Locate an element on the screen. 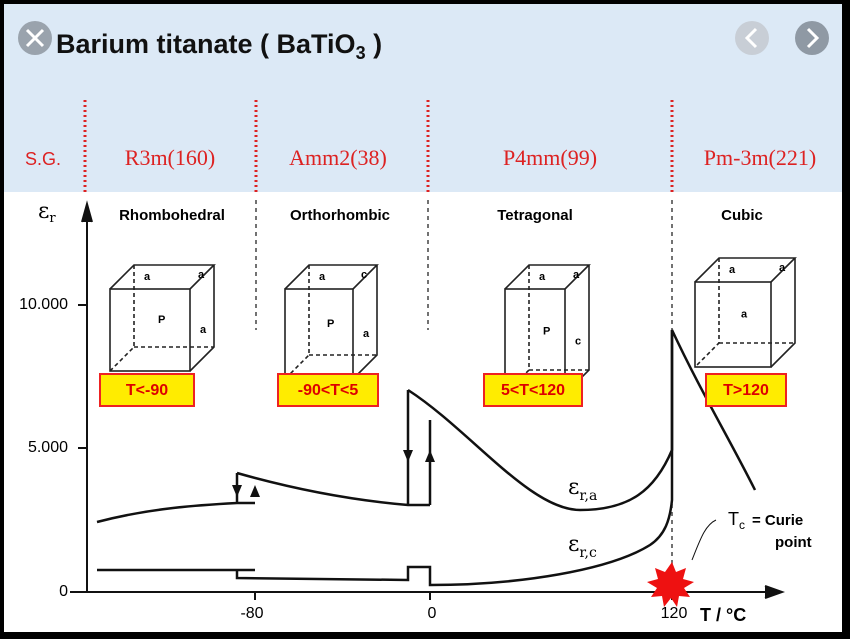 The height and width of the screenshot is (639, 850). condition: T>120 is located at coordinates (746, 390).